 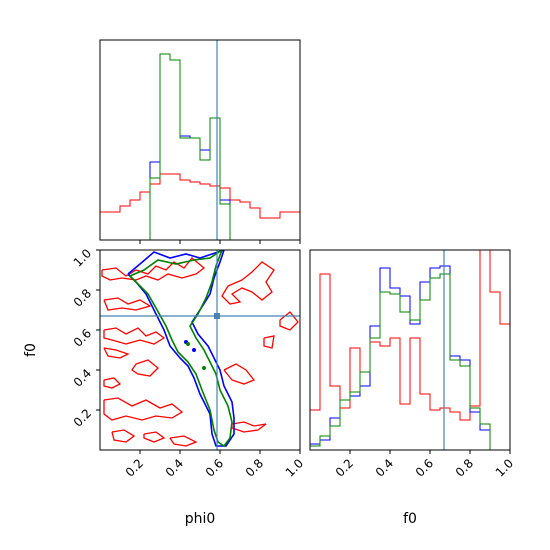 I want to click on joint-ytick-label-4: 1.0, so click(x=82, y=257).